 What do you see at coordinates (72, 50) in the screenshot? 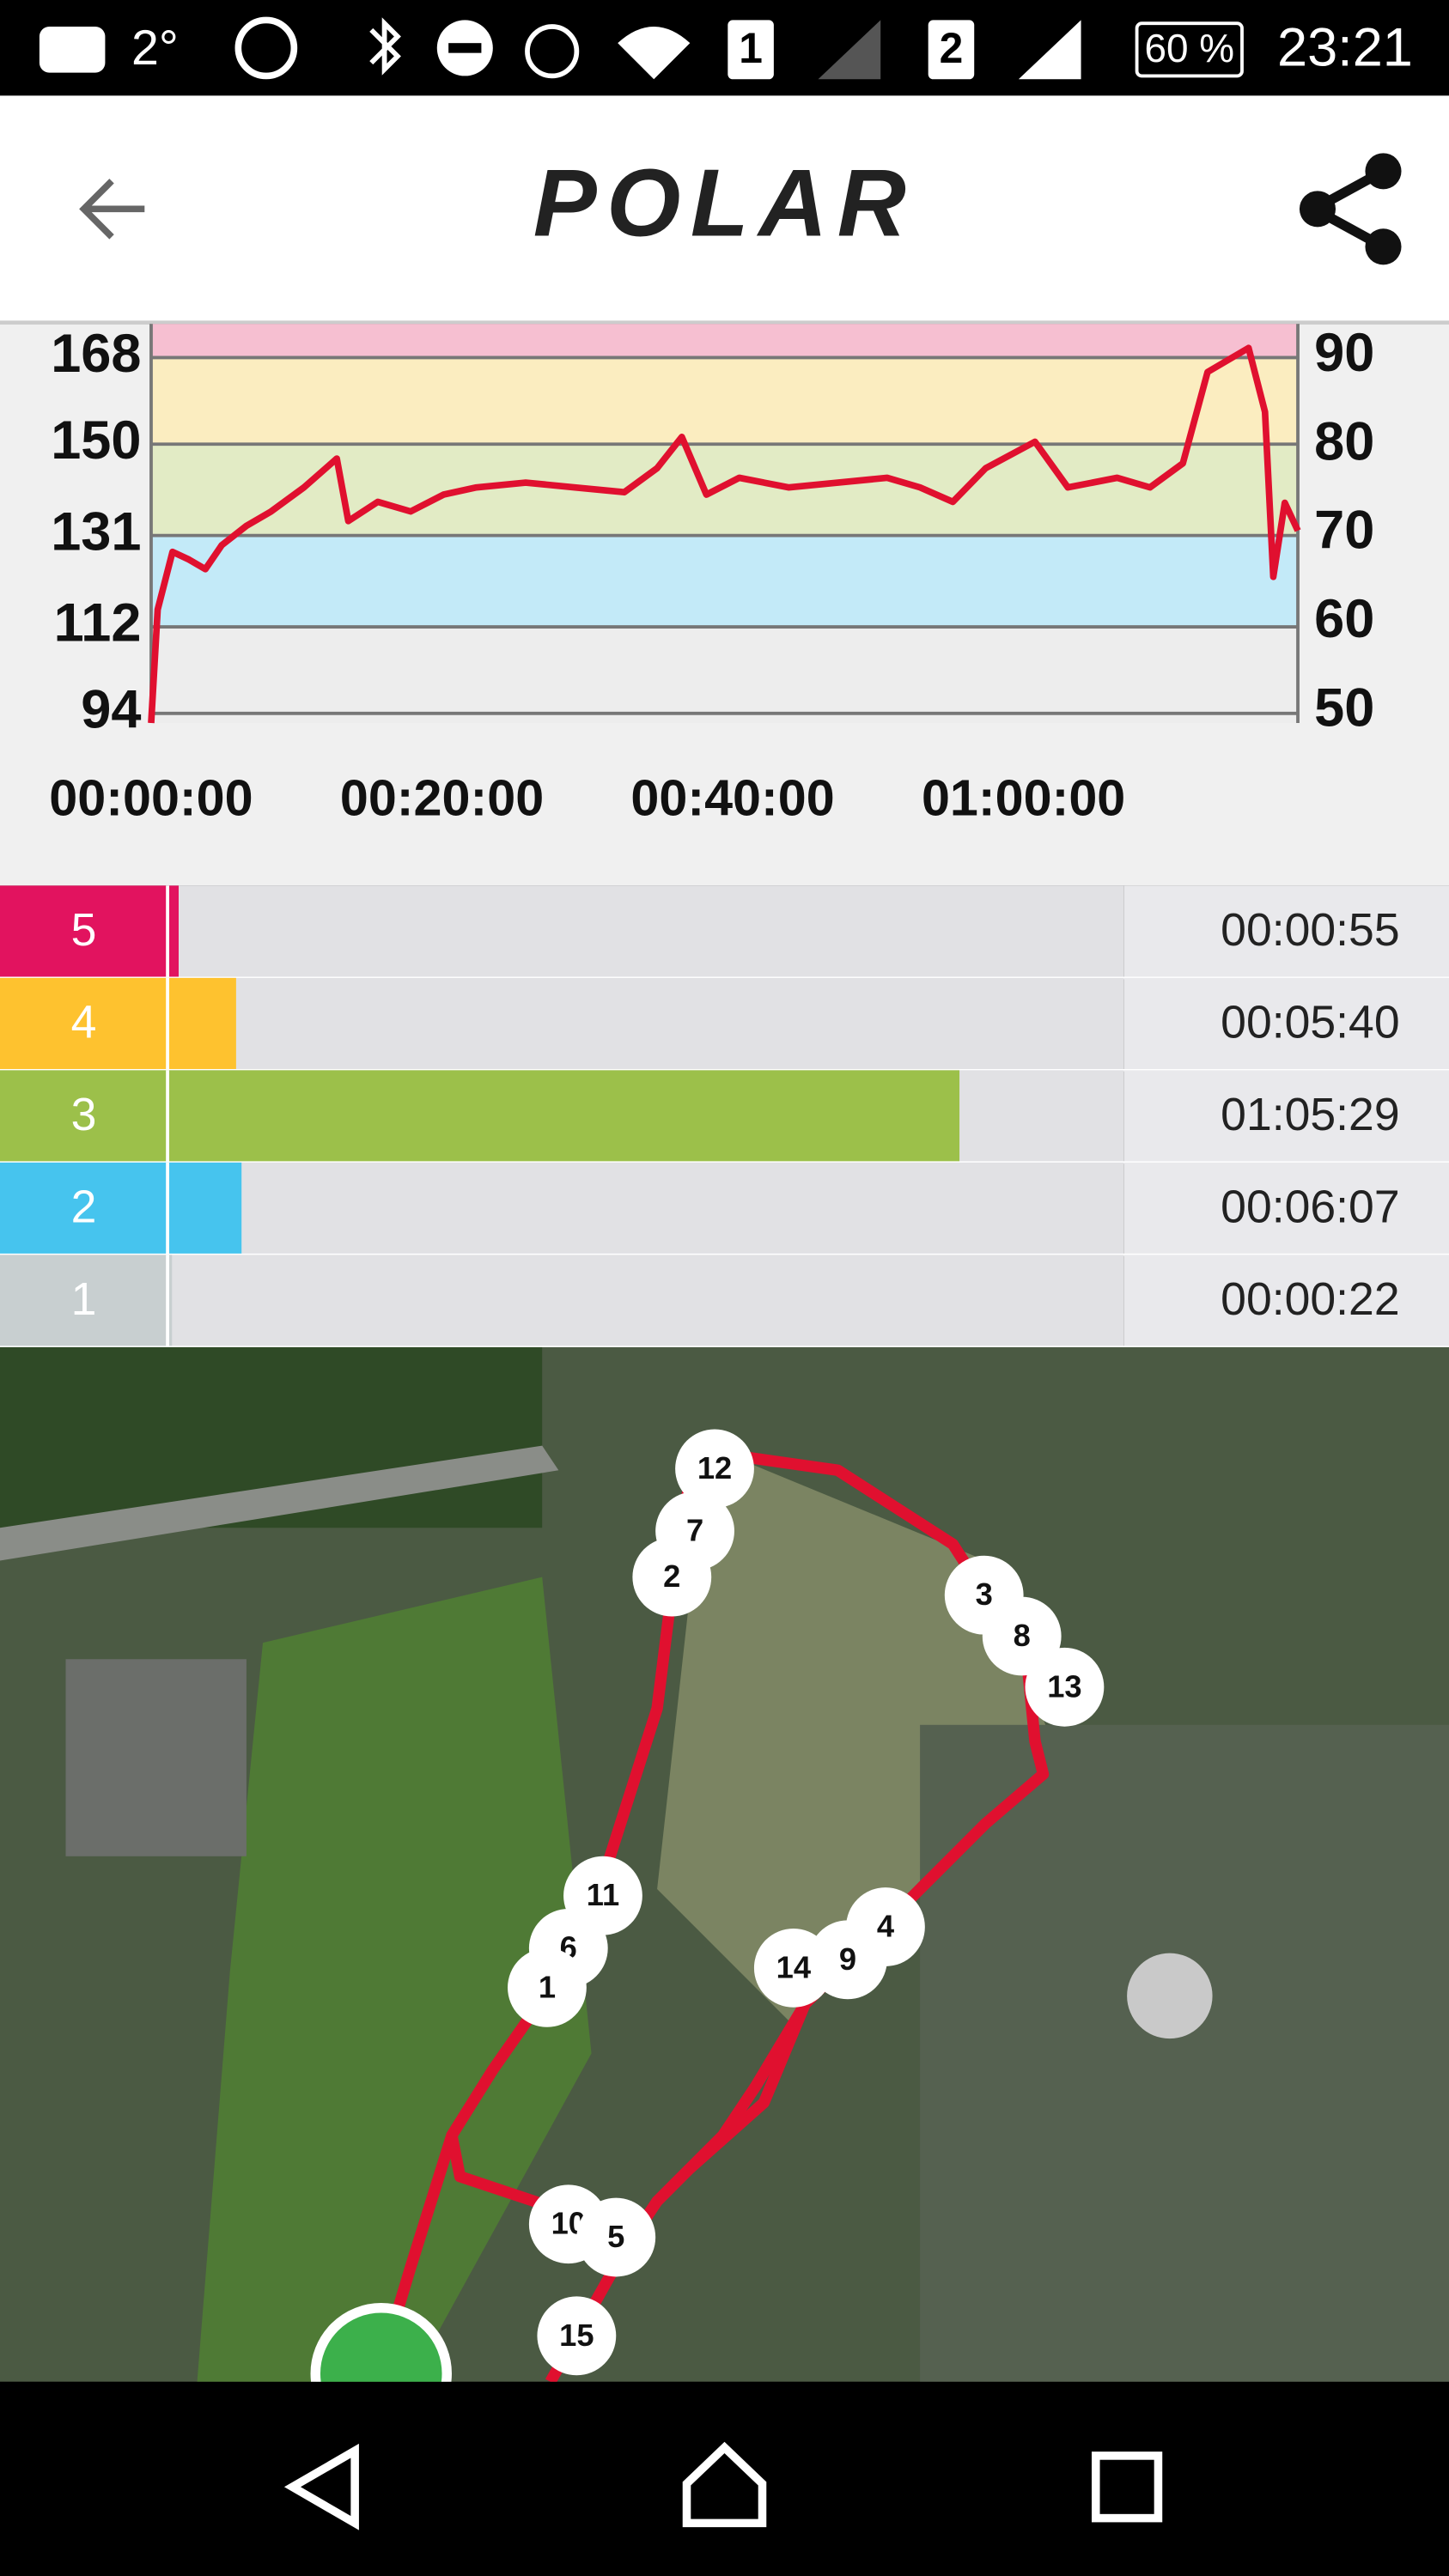
I see `message-icon` at bounding box center [72, 50].